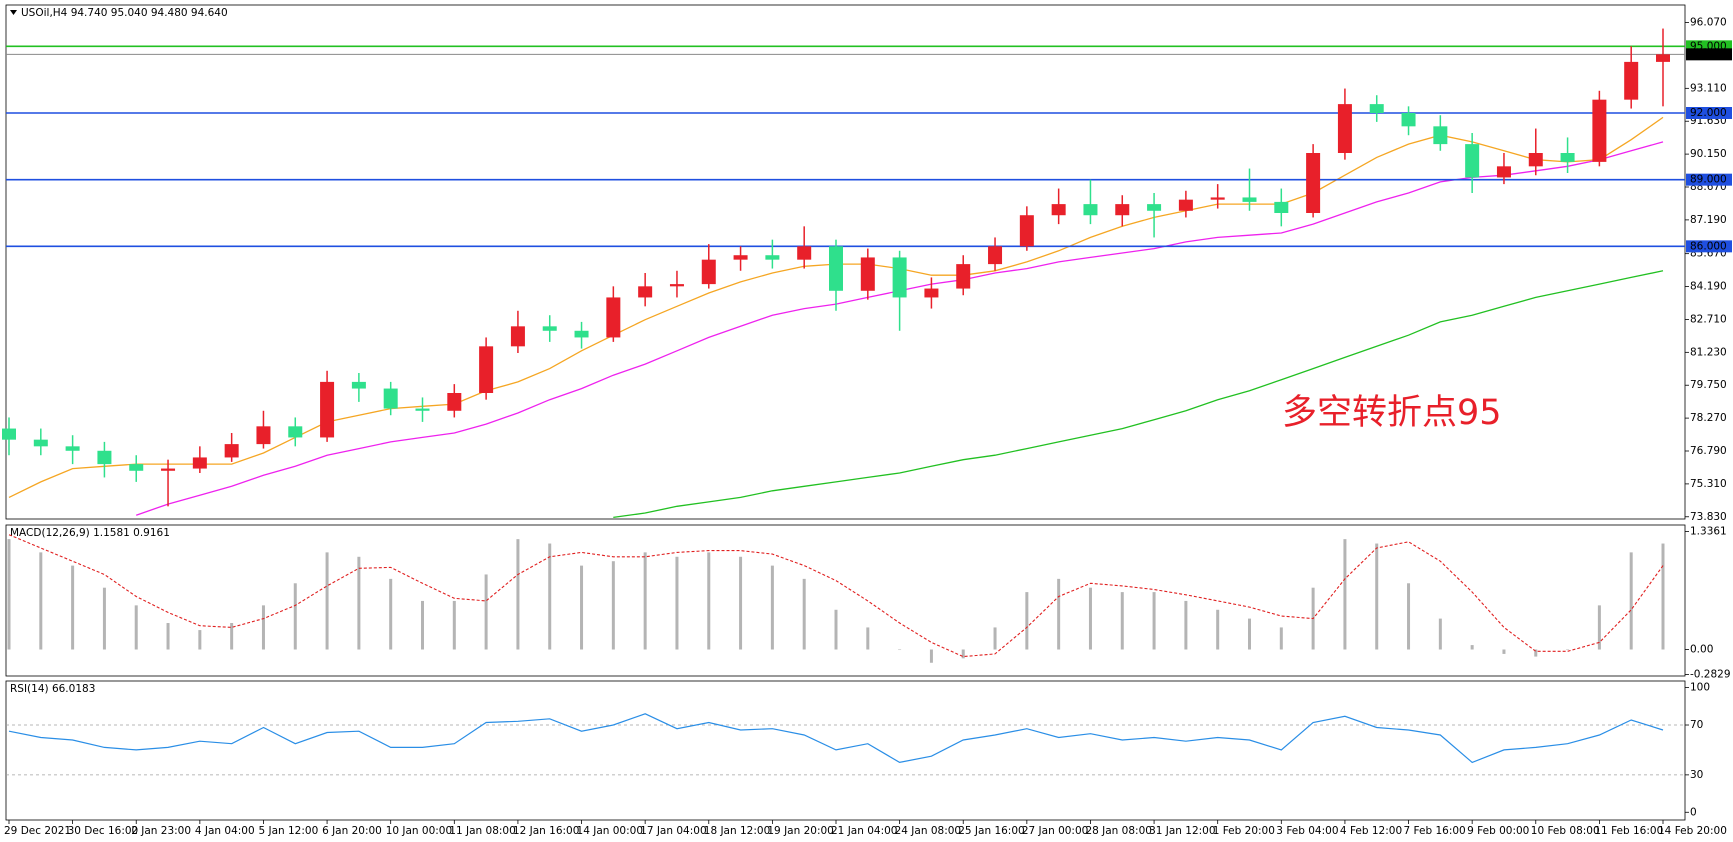 The image size is (1733, 842). Describe the element at coordinates (836, 596) in the screenshot. I see `macd-signal` at that location.